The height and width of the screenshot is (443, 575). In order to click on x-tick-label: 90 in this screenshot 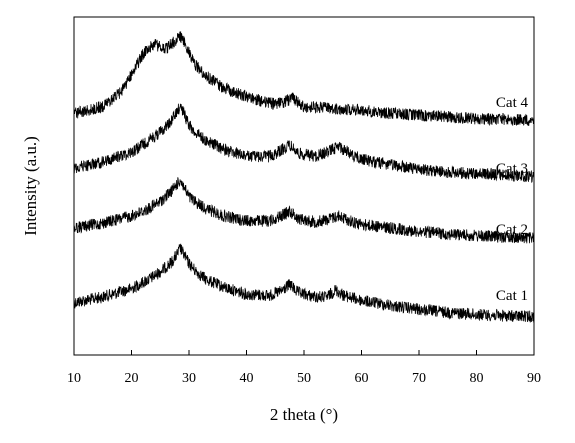, I will do `click(534, 378)`.